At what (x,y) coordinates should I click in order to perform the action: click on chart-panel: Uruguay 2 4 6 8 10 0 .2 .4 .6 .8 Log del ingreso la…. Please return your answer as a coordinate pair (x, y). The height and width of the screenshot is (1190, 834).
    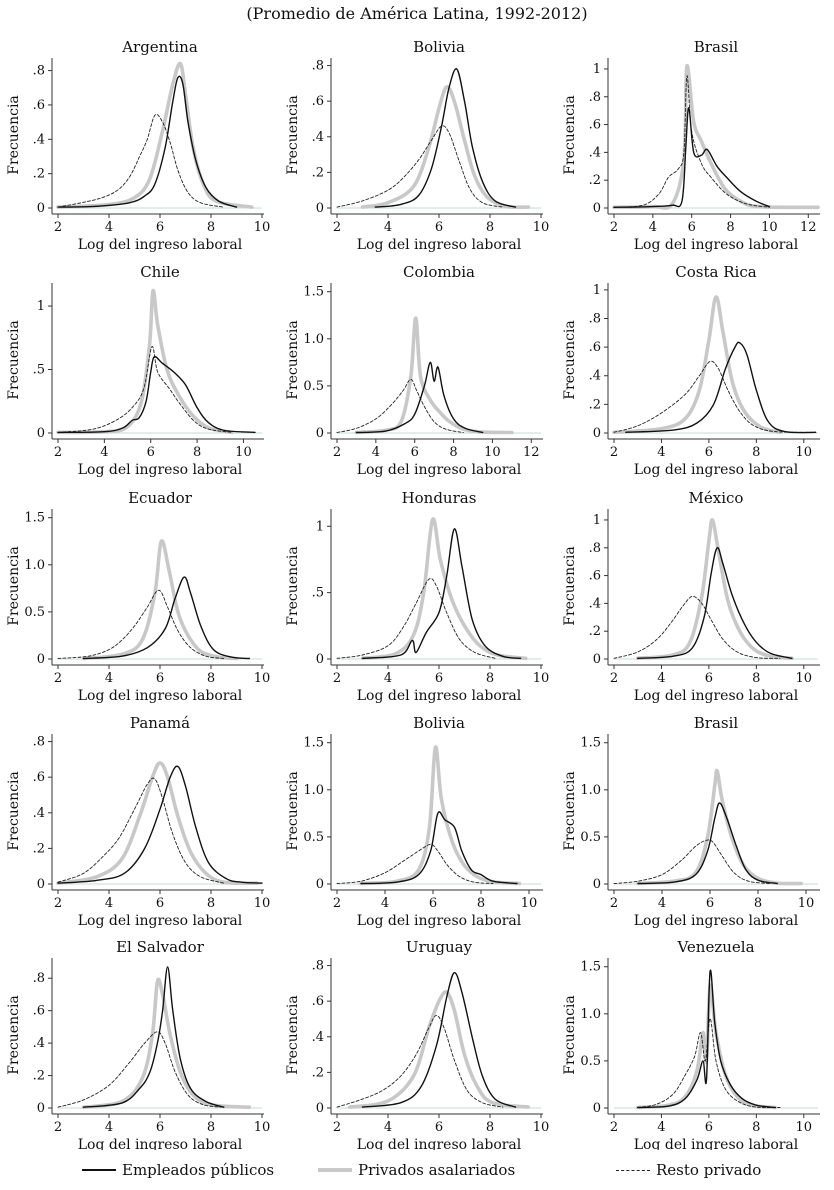
    Looking at the image, I should click on (417, 1044).